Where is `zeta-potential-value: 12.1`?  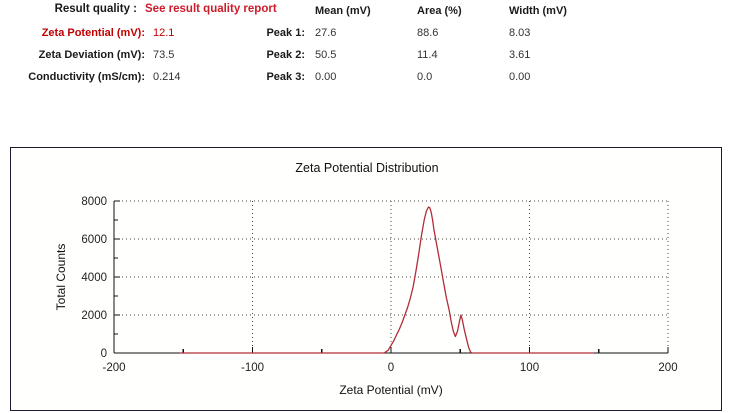
zeta-potential-value: 12.1 is located at coordinates (164, 33).